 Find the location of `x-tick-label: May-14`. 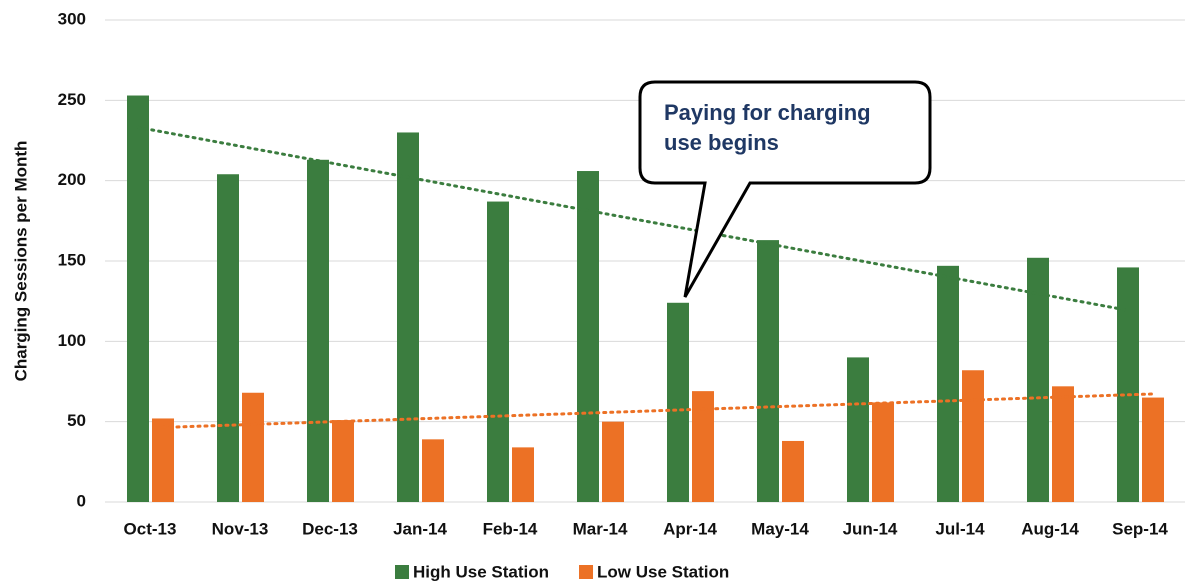

x-tick-label: May-14 is located at coordinates (780, 528).